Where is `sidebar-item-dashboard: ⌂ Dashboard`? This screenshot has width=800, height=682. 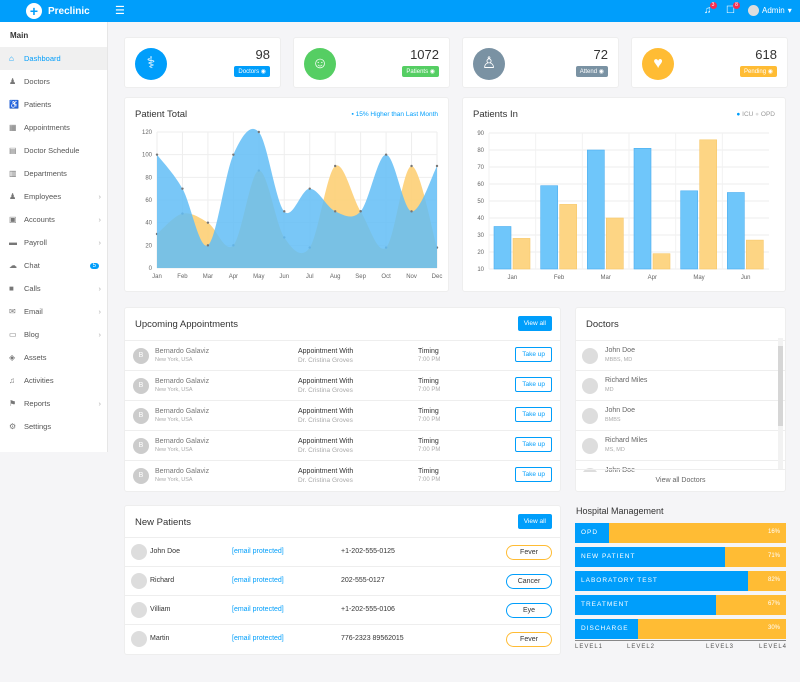
sidebar-item-dashboard: ⌂ Dashboard is located at coordinates (53, 58).